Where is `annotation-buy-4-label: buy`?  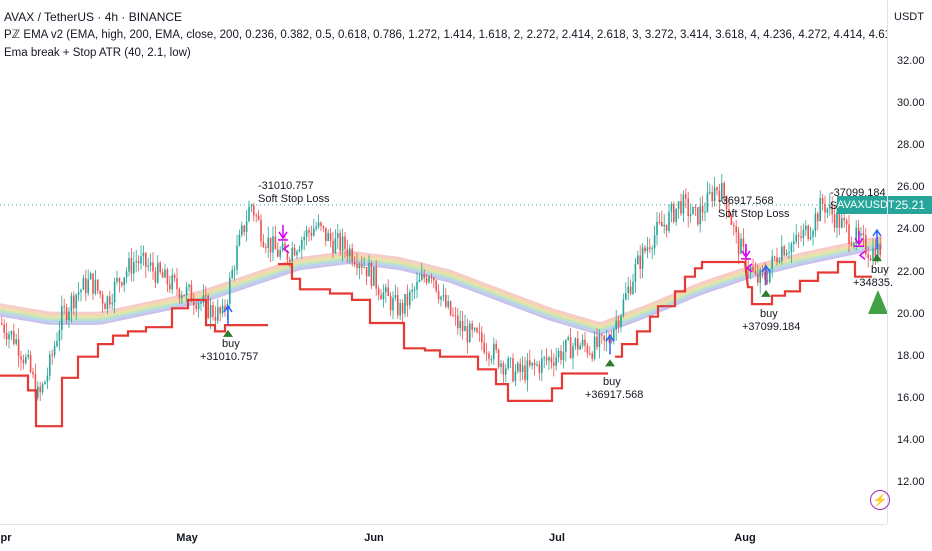
annotation-buy-4-label: buy is located at coordinates (880, 270).